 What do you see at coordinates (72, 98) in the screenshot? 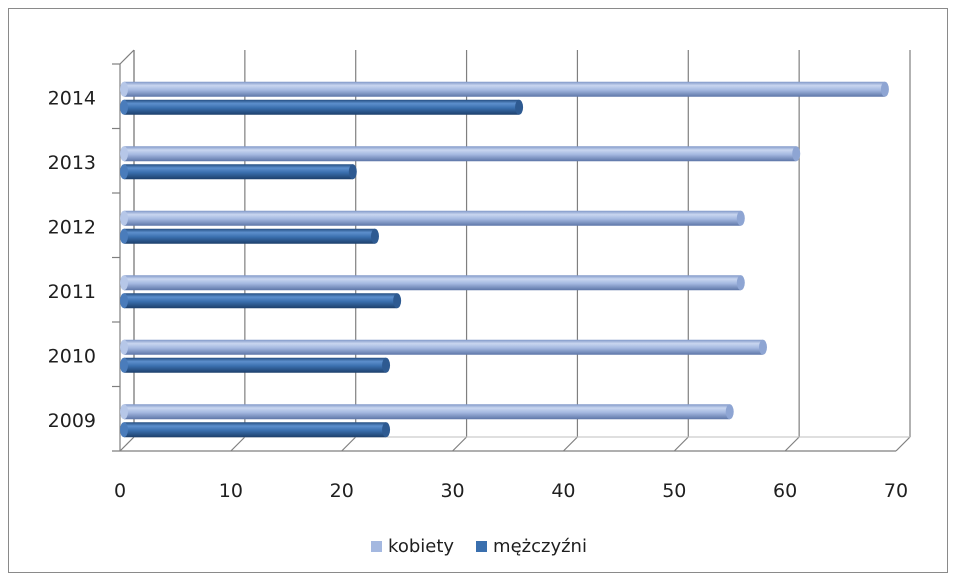
I see `y-tick-label-2014: 2014` at bounding box center [72, 98].